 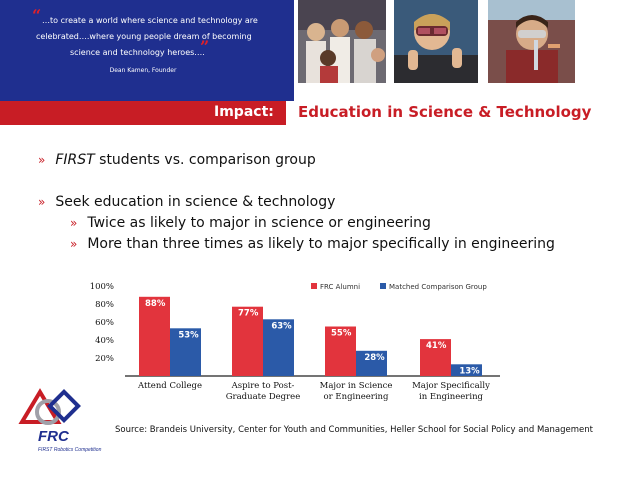 I want to click on category-label: Aspire to Post-, so click(x=263, y=386).